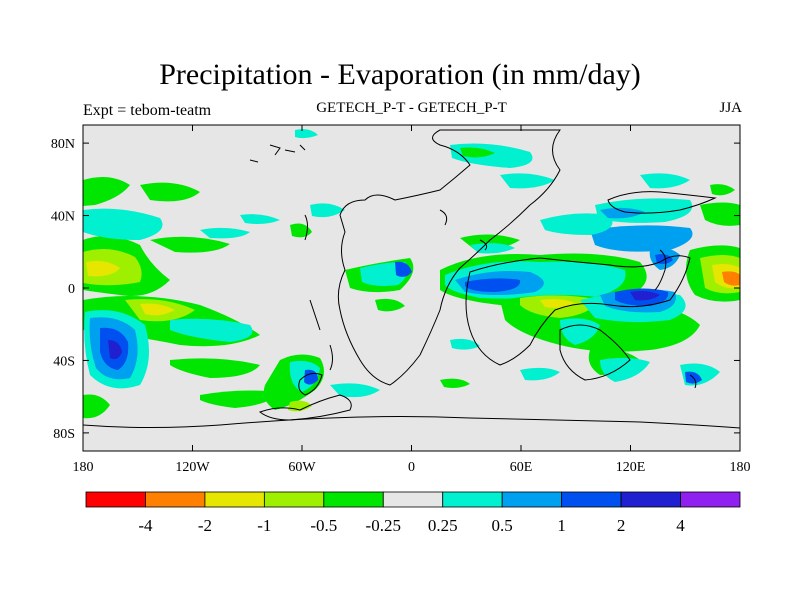 This screenshot has height=600, width=800. What do you see at coordinates (64, 361) in the screenshot?
I see `lat-tick-label: 40S` at bounding box center [64, 361].